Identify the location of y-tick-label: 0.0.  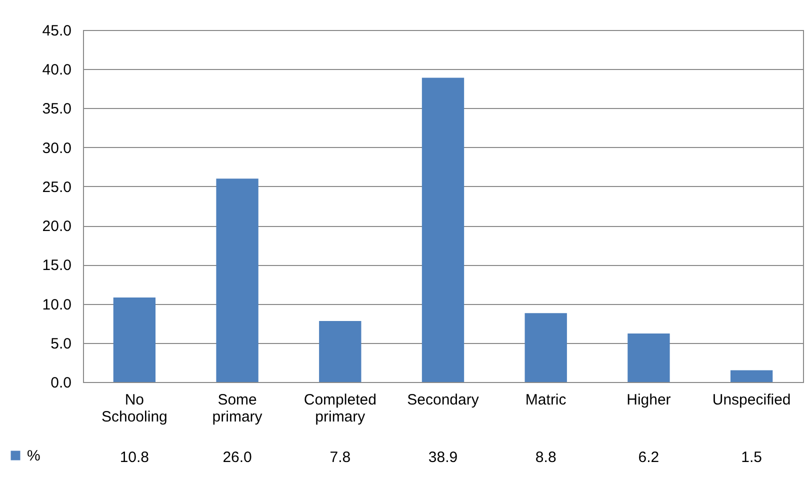
(61, 383).